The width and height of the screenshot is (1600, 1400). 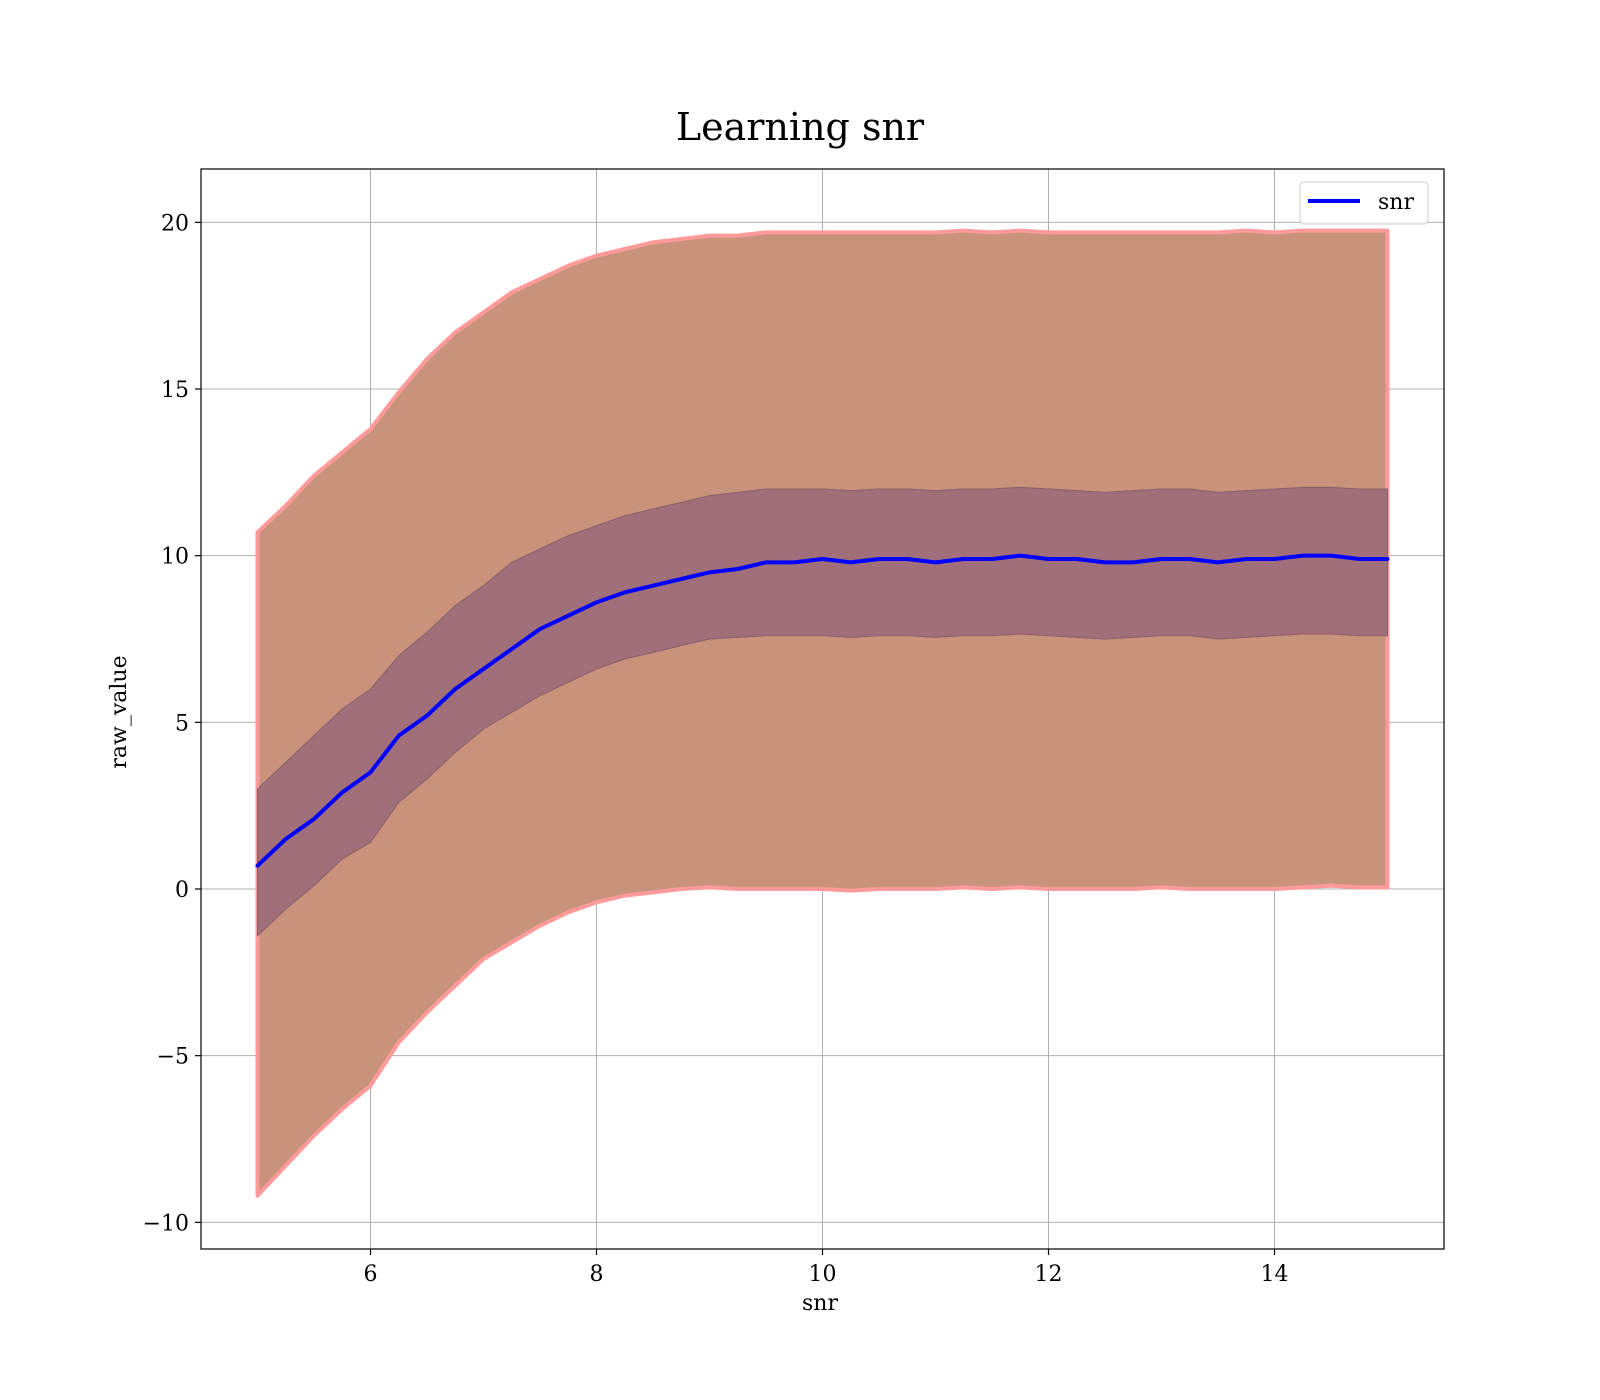 What do you see at coordinates (823, 1274) in the screenshot?
I see `x-tick-label: 10` at bounding box center [823, 1274].